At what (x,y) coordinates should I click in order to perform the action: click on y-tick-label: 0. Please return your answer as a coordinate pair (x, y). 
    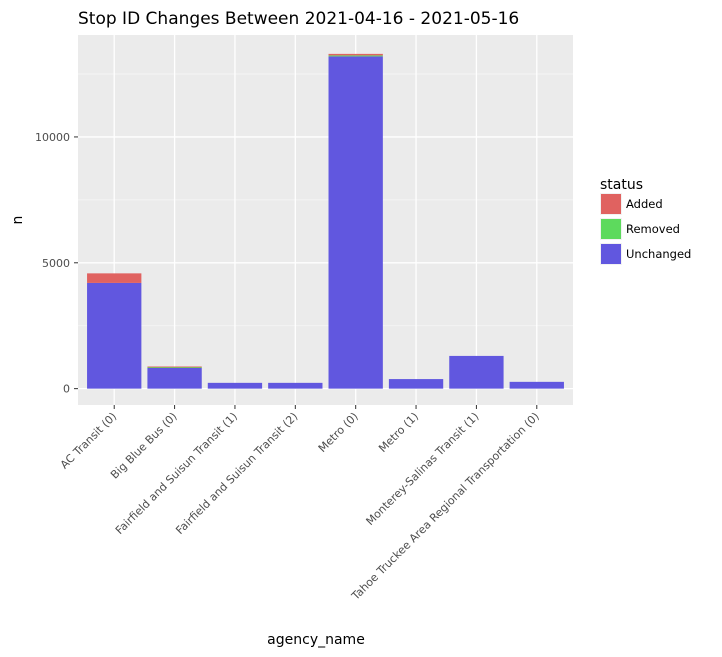
    Looking at the image, I should click on (66, 389).